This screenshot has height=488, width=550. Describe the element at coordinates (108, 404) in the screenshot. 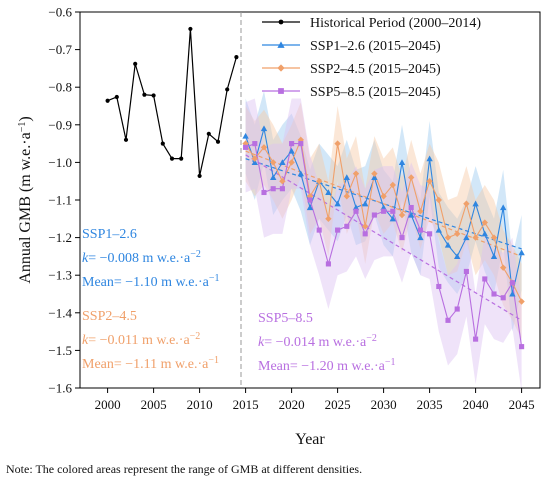

I see `x-tick-label: 2000` at that location.